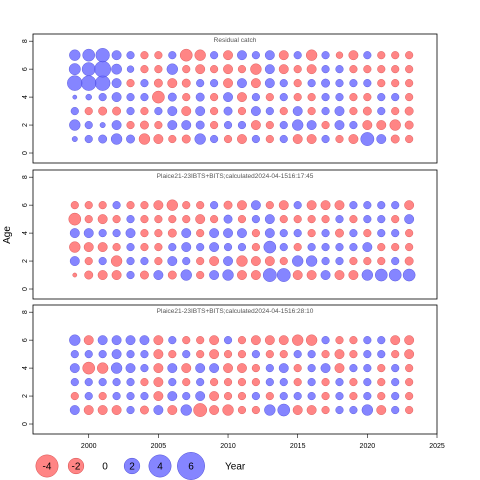 Image resolution: width=480 pixels, height=480 pixels. Describe the element at coordinates (25, 177) in the screenshot. I see `y-tick-label: 8` at that location.